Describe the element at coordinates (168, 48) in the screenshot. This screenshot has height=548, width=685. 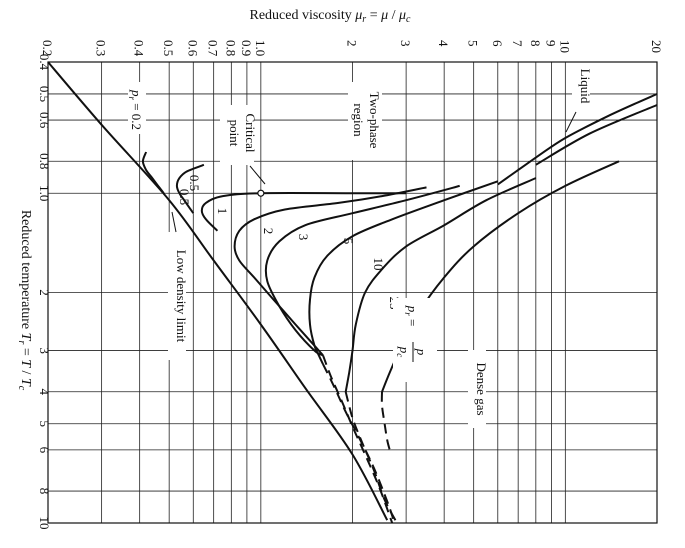
I see `x-tick-label: 0.5` at that location.